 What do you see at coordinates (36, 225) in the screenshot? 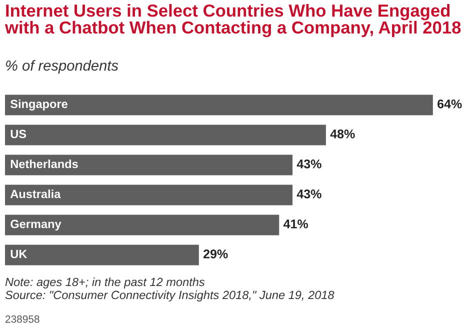
I see `y-tick-label: Germany` at bounding box center [36, 225].